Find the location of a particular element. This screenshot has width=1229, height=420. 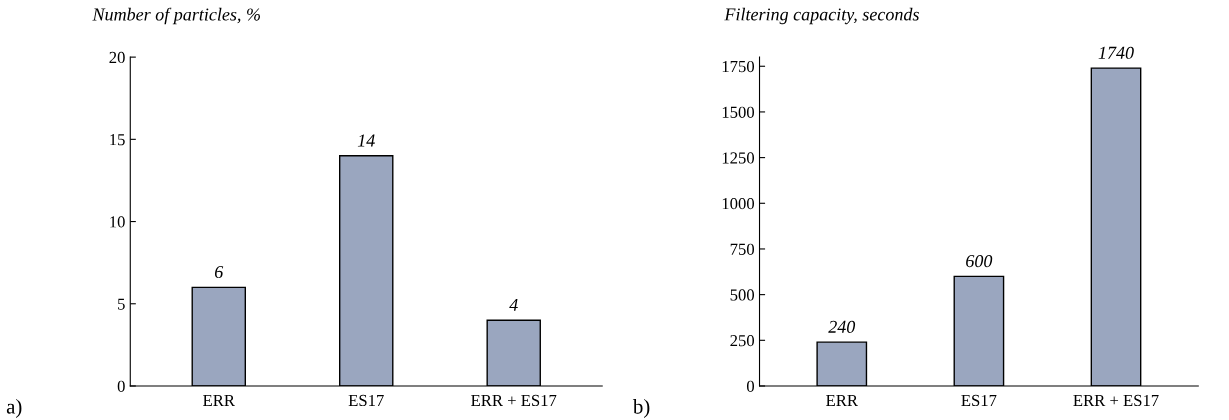

y-tick-label: 1750 is located at coordinates (738, 66).